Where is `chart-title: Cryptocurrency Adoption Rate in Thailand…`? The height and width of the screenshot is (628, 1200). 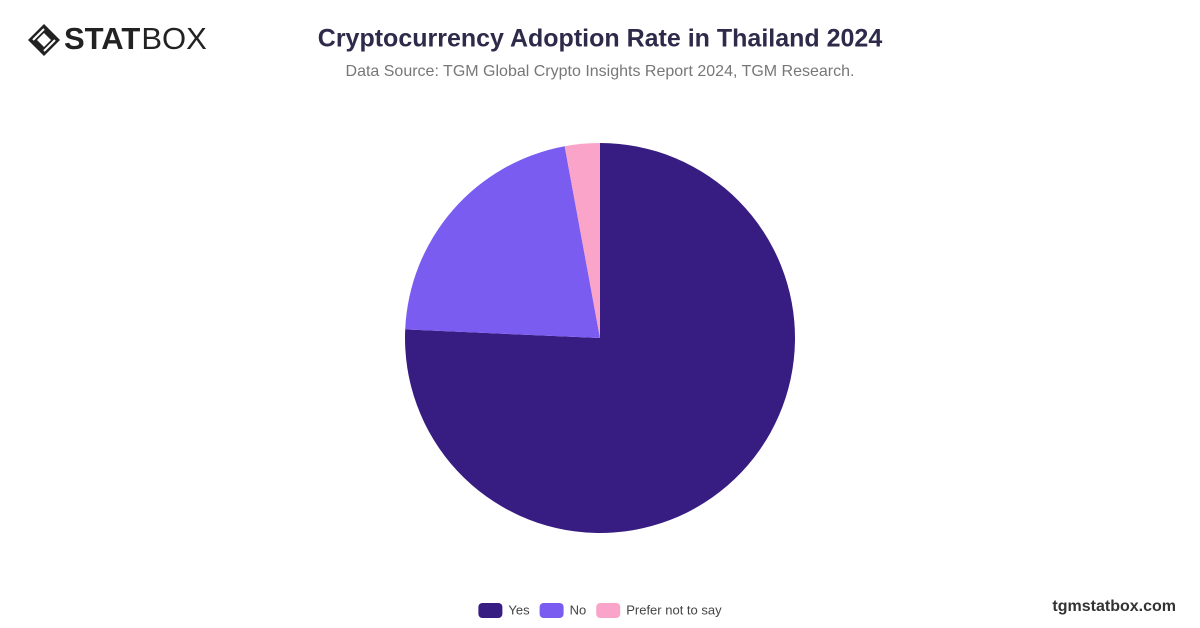 chart-title: Cryptocurrency Adoption Rate in Thailand… is located at coordinates (600, 39).